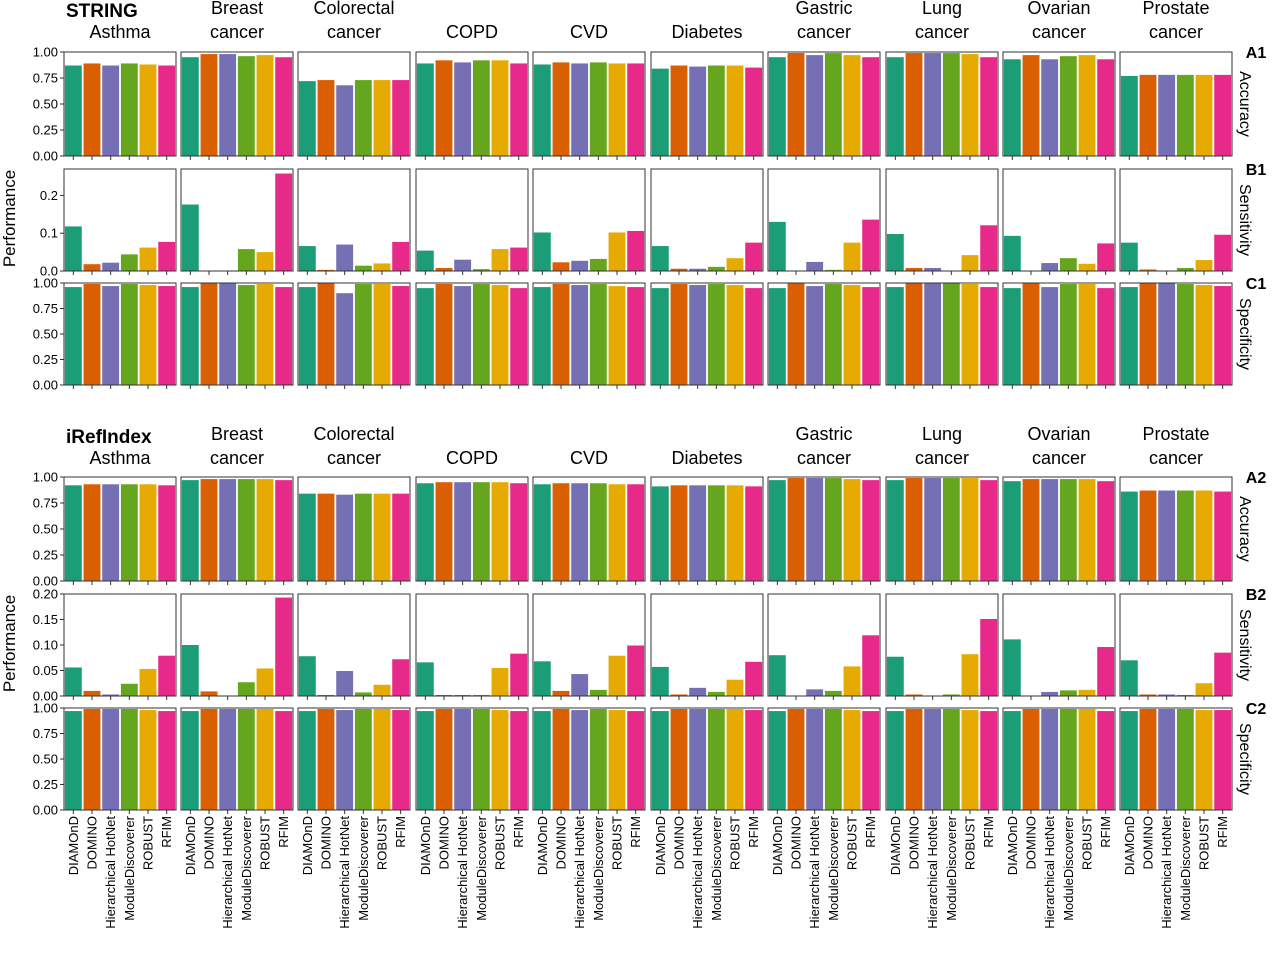 Image resolution: width=1280 pixels, height=958 pixels. What do you see at coordinates (1256, 170) in the screenshot?
I see `panel-tag: B1` at bounding box center [1256, 170].